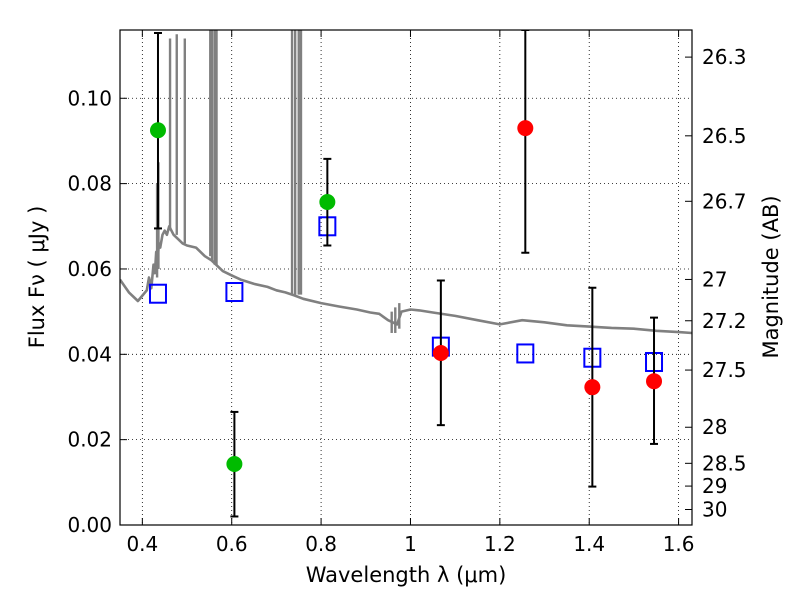 The width and height of the screenshot is (800, 600). What do you see at coordinates (724, 321) in the screenshot?
I see `right-tick-label: 27.2` at bounding box center [724, 321].